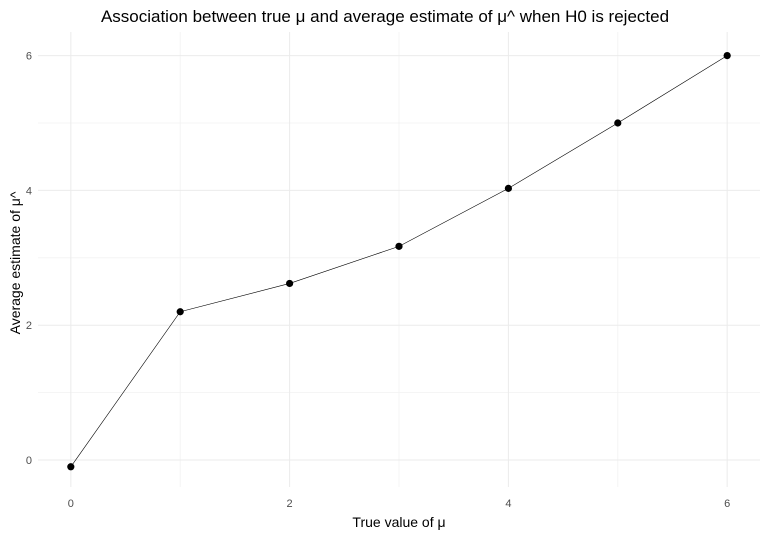  What do you see at coordinates (15, 262) in the screenshot?
I see `y-axis-title: Average estimate of μ^` at bounding box center [15, 262].